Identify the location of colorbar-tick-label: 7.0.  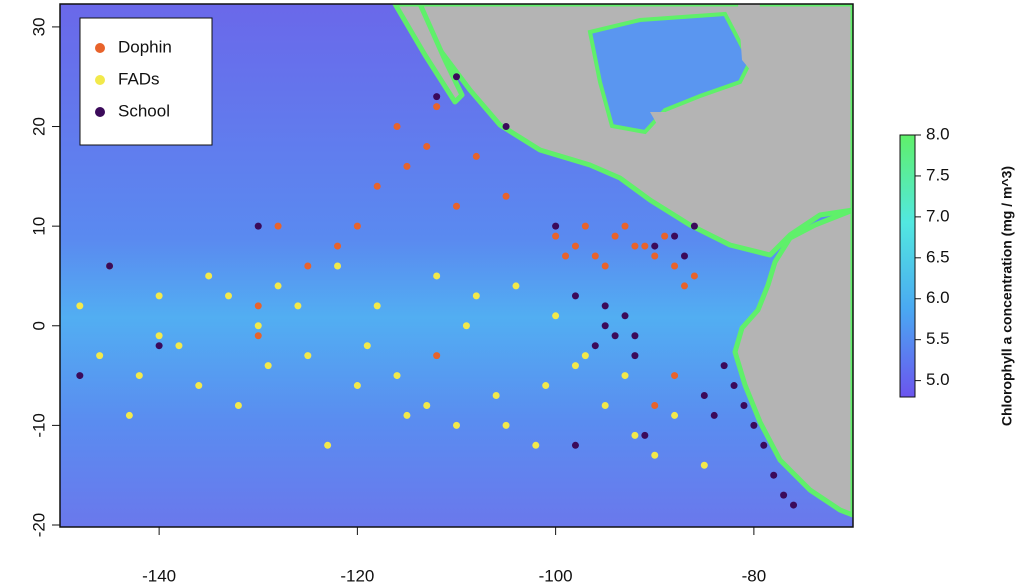
(938, 215).